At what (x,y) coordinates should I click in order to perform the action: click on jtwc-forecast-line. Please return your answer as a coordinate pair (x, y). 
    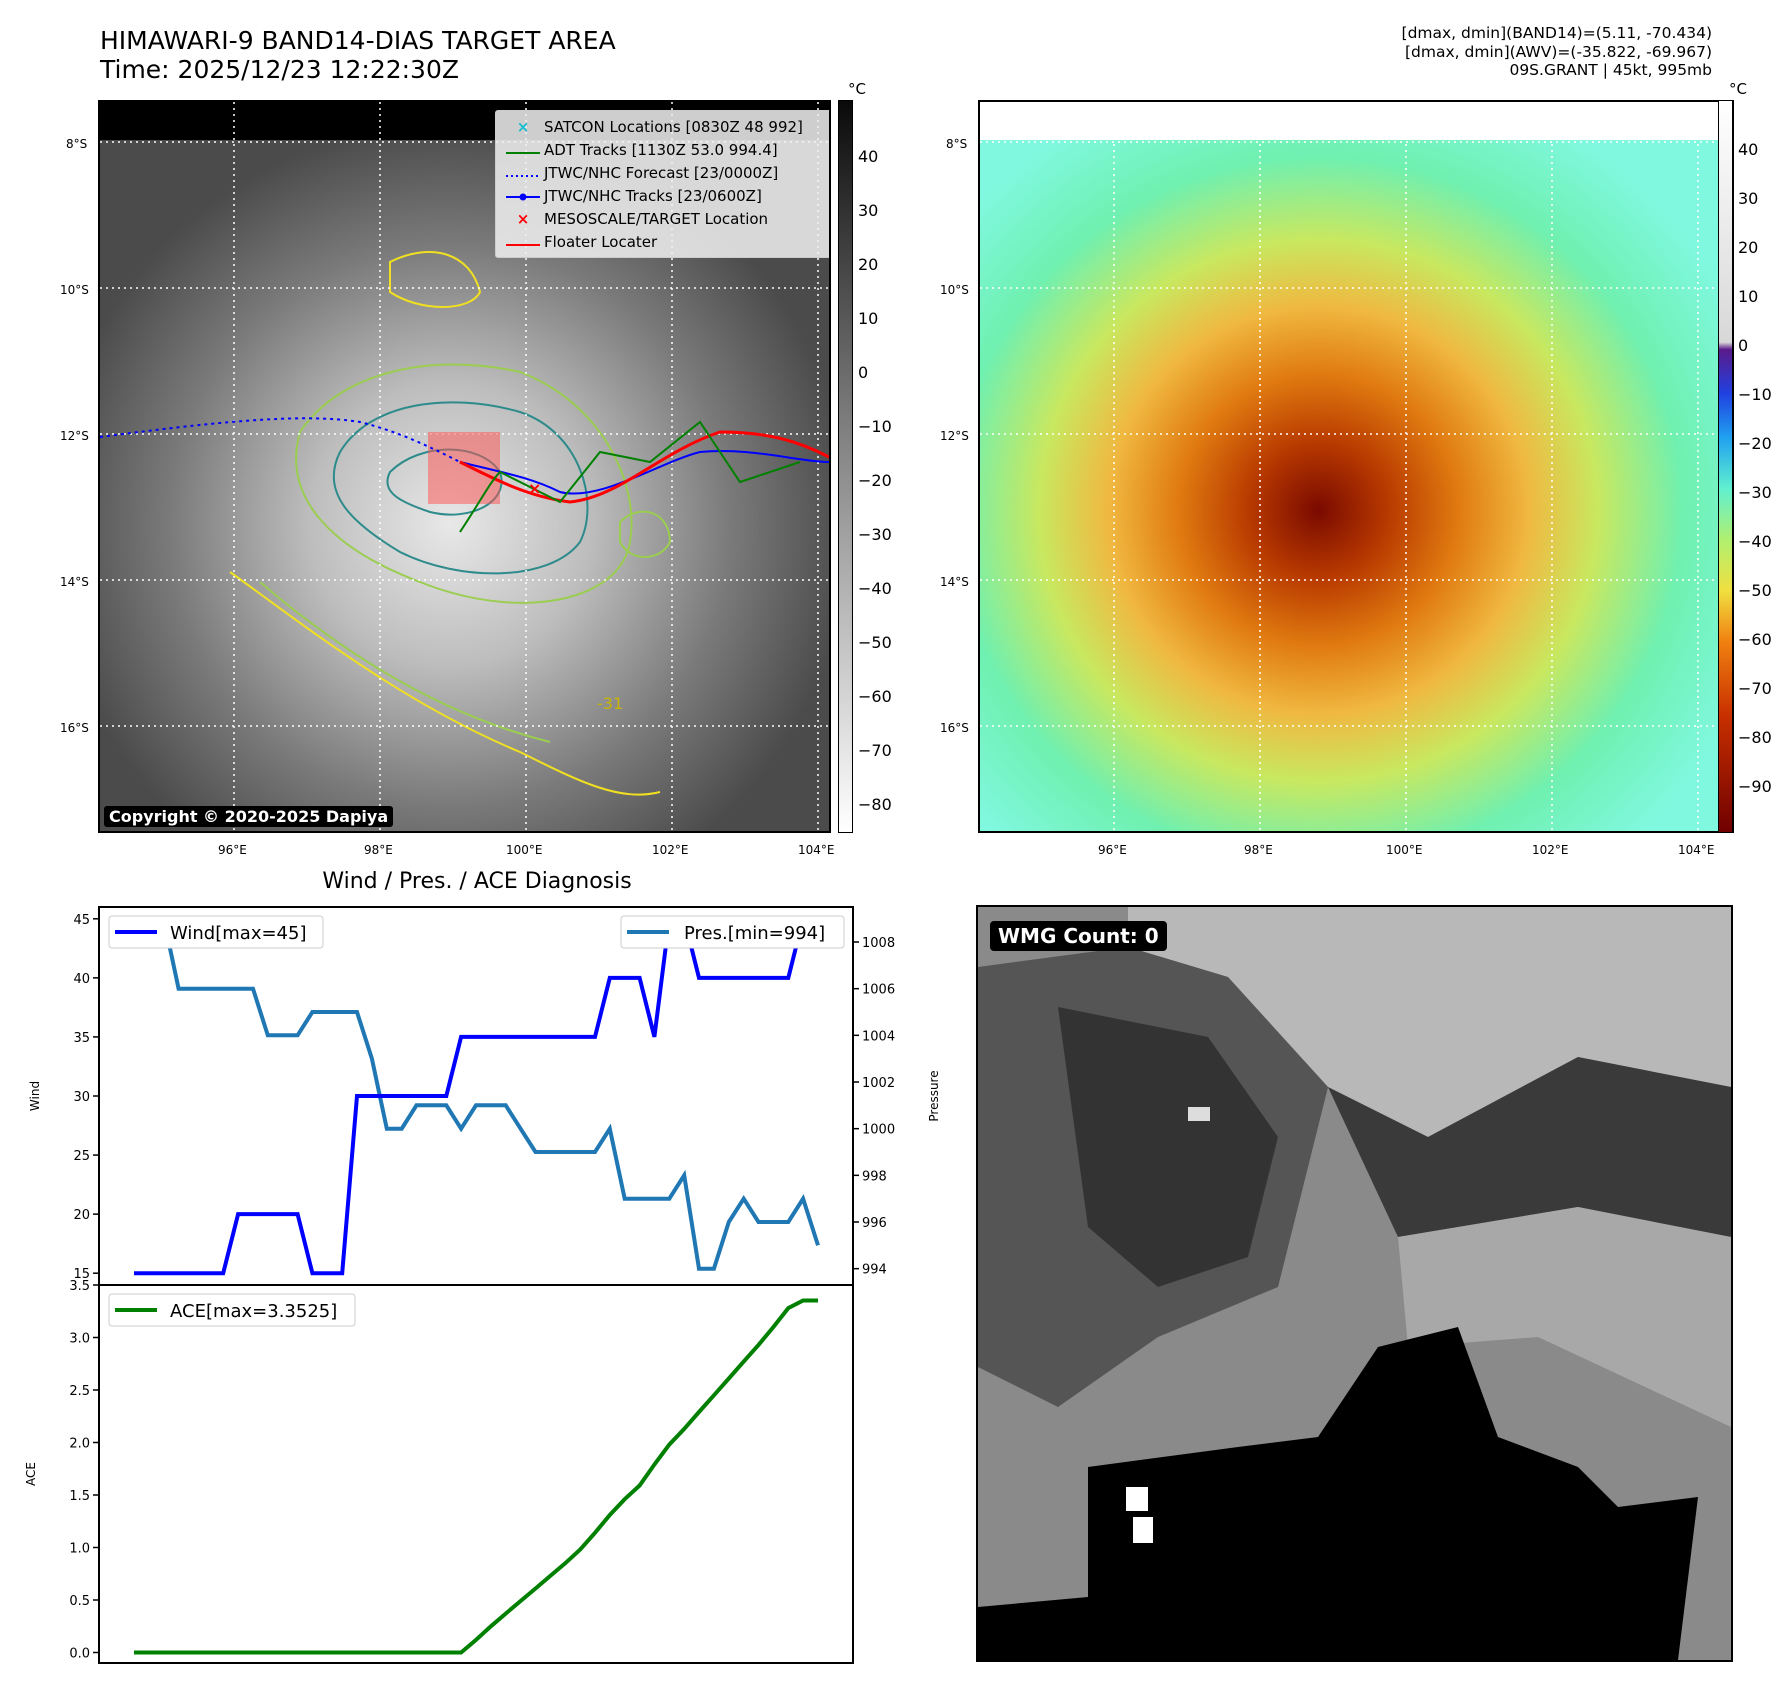
    Looking at the image, I should click on (280, 440).